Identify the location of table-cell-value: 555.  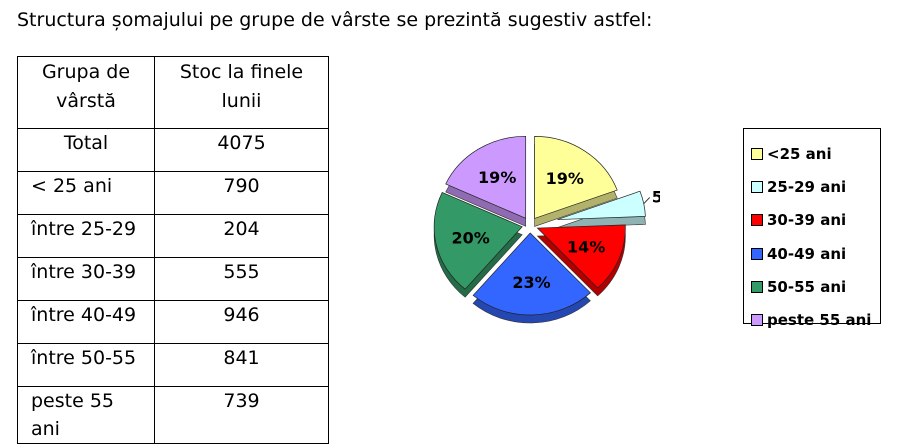
(241, 279).